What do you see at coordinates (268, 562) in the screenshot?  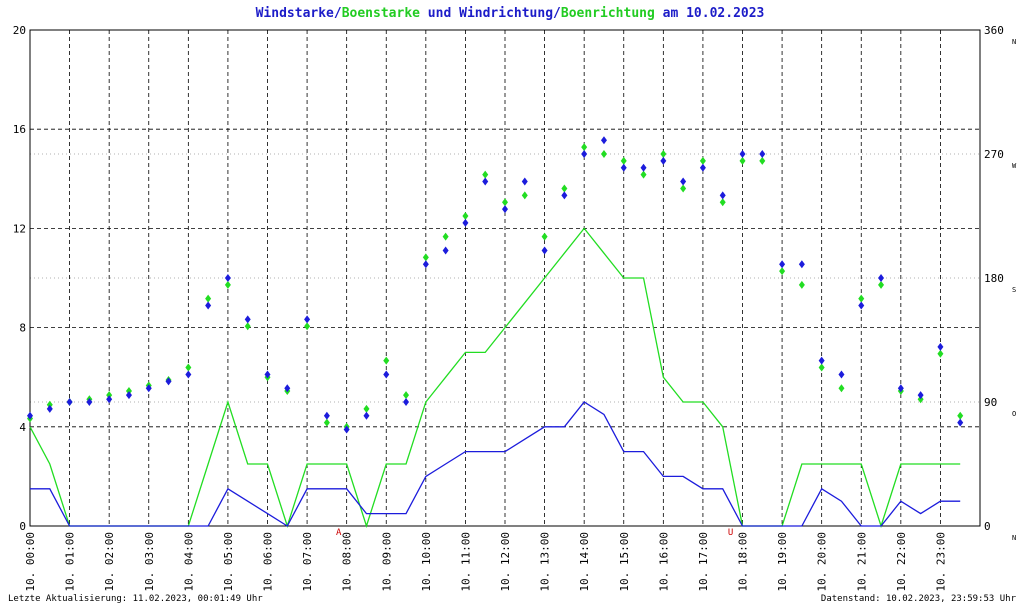 I see `x-tick-label: 10. 06:00` at bounding box center [268, 562].